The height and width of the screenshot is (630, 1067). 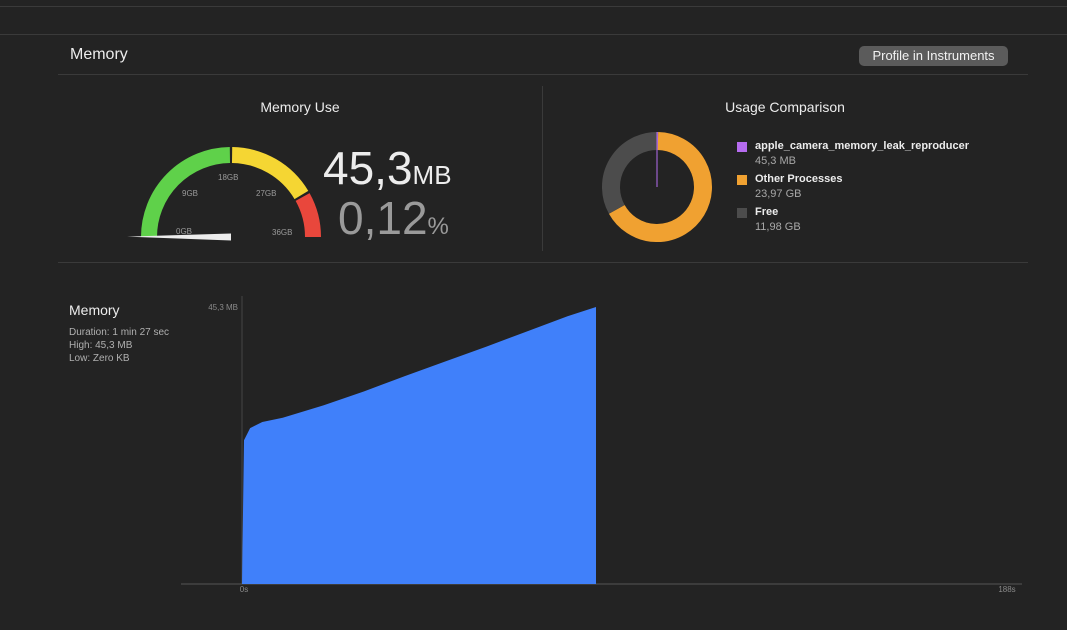 I want to click on legend-swatch-free, so click(x=742, y=213).